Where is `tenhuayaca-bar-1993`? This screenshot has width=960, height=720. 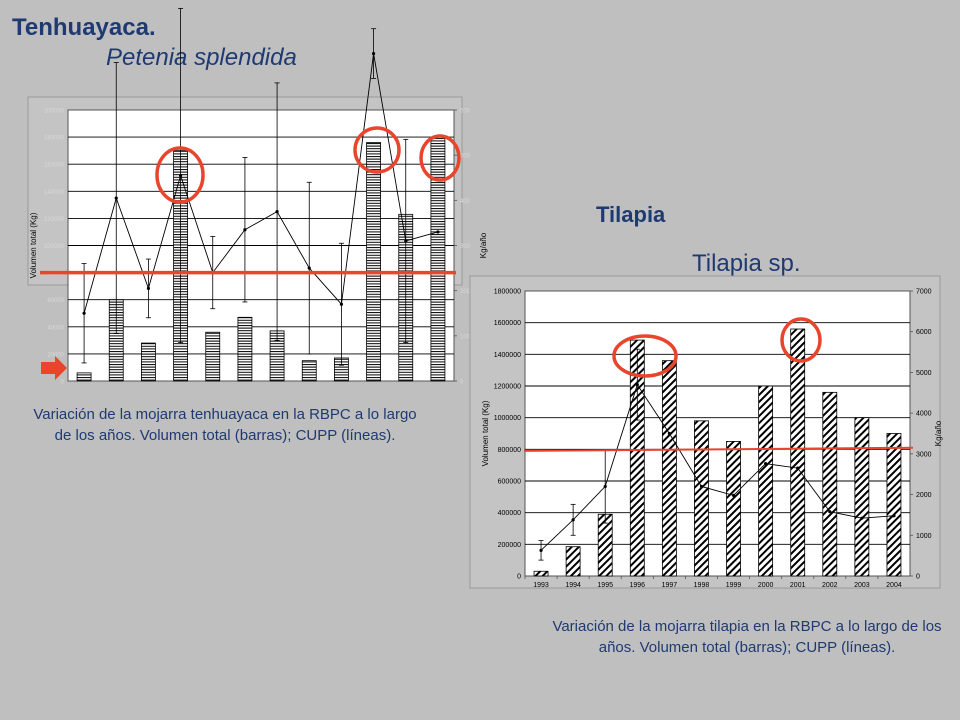
tenhuayaca-bar-1993 is located at coordinates (84, 377).